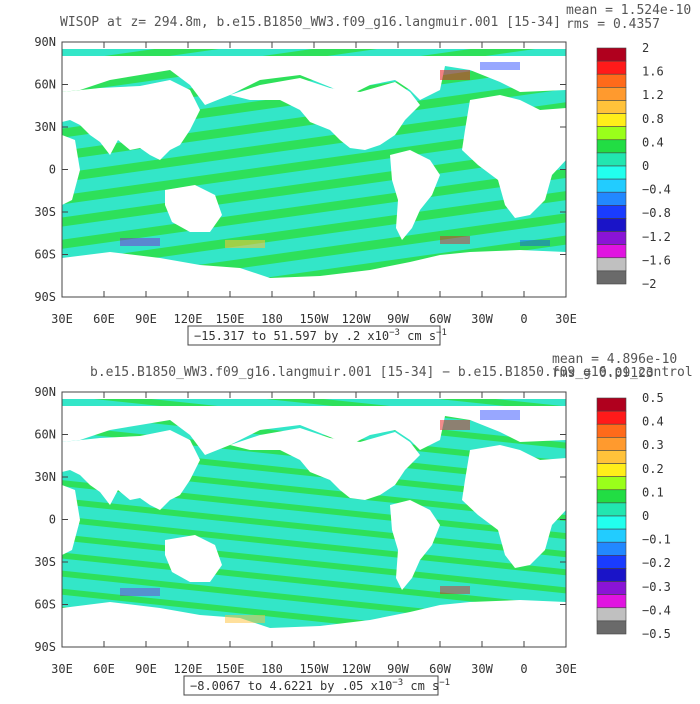 This screenshot has width=700, height=704. I want to click on colorbar-label: −0.1, so click(656, 540).